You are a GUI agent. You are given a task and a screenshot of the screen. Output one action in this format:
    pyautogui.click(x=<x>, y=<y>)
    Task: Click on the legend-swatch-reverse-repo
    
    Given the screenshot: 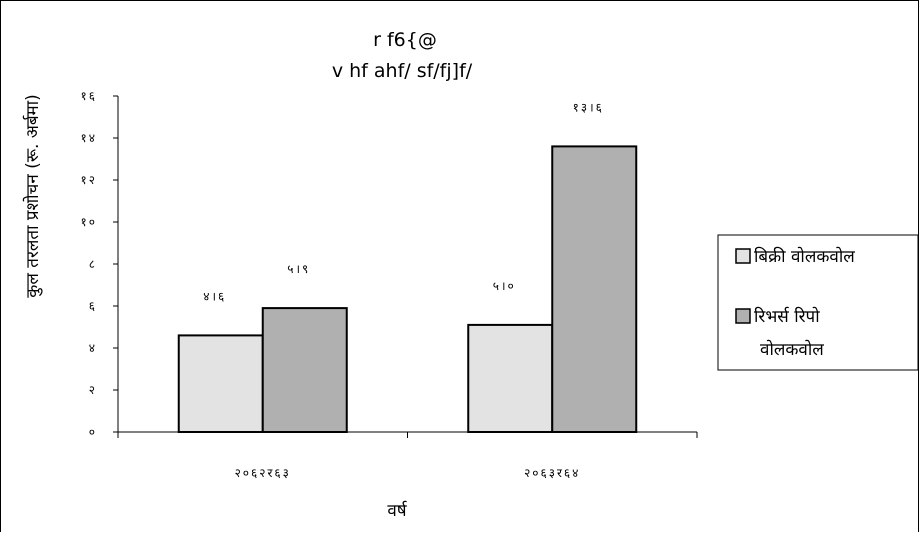 What is the action you would take?
    pyautogui.click(x=743, y=316)
    